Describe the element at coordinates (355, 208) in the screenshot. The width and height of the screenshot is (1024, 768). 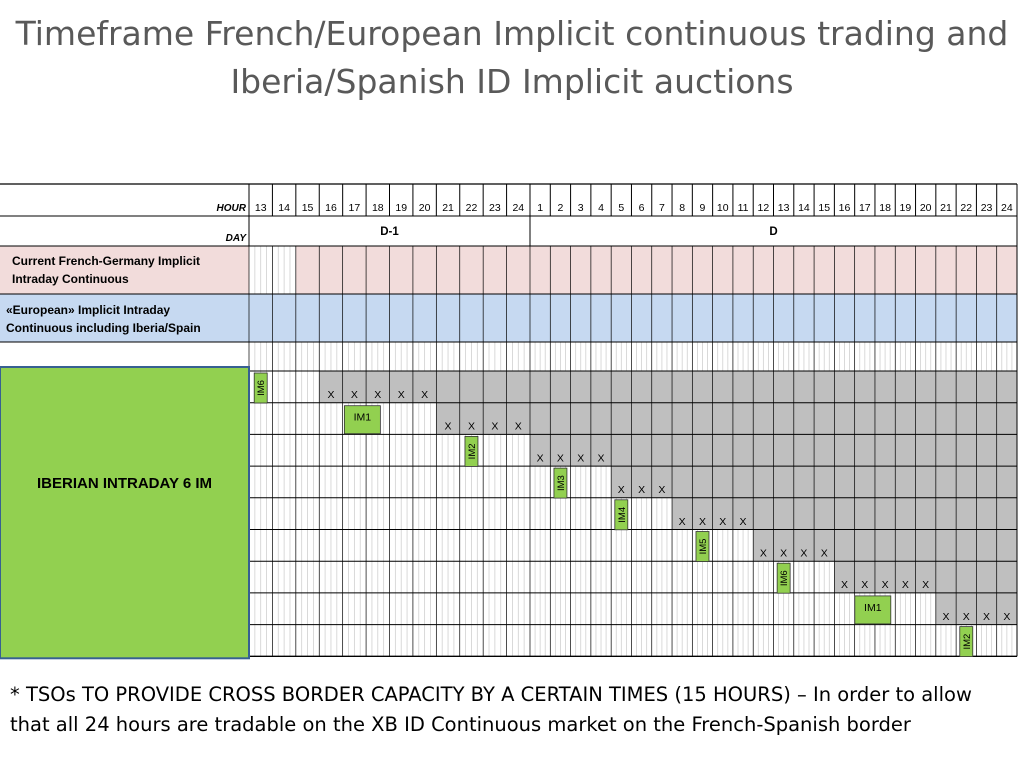
I see `hour-tick-label: 17` at that location.